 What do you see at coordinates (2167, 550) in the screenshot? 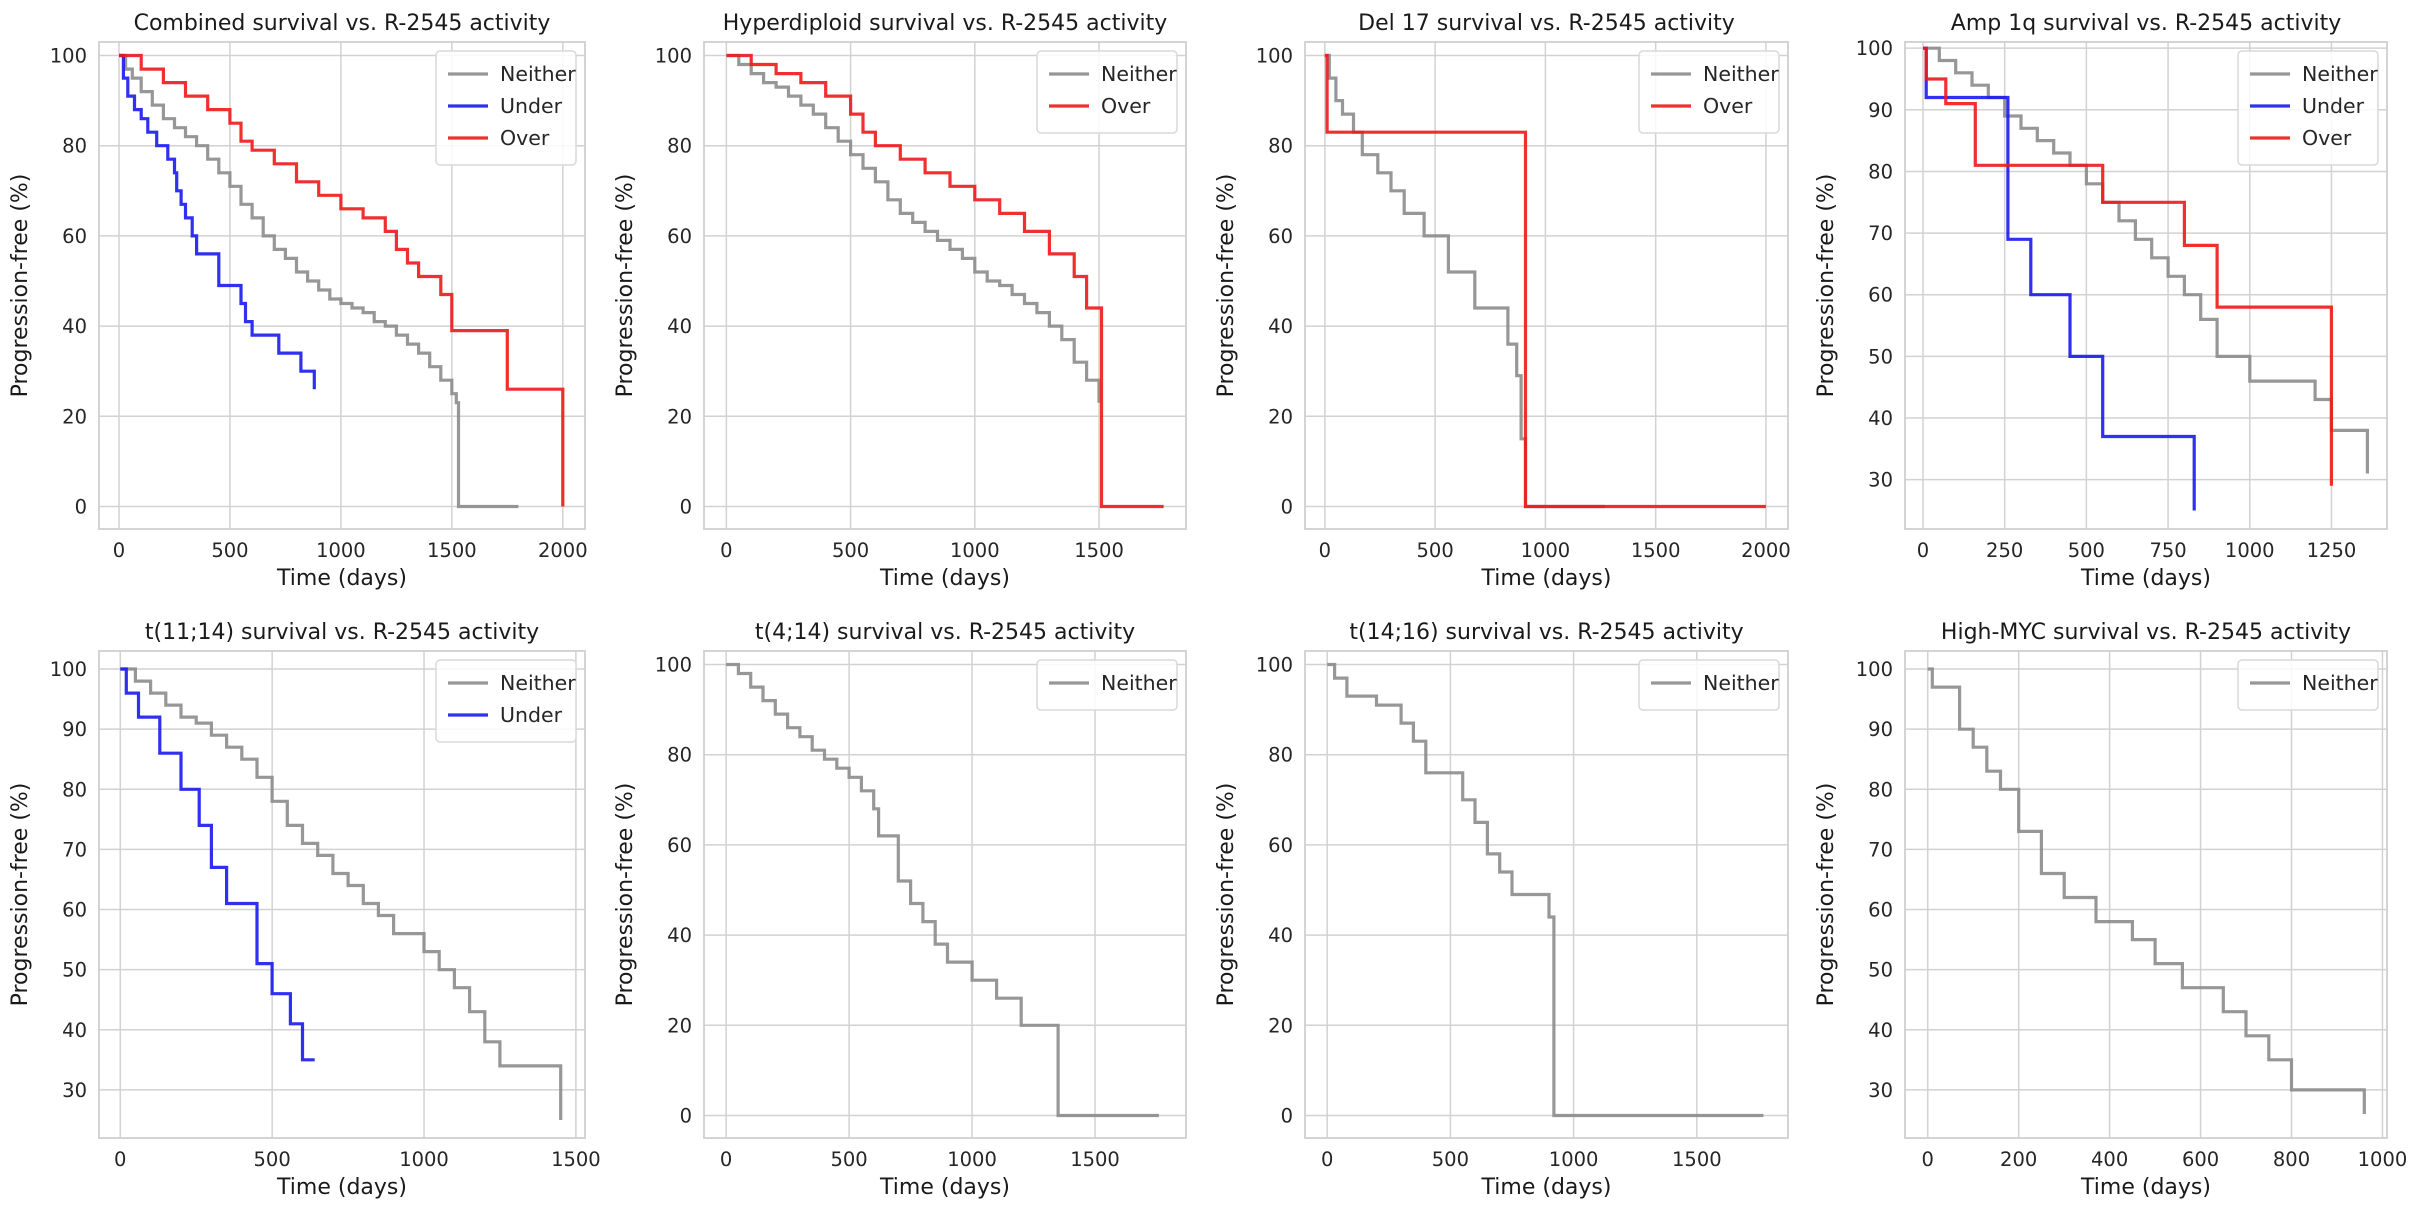
I see `x-tick-label: 750` at bounding box center [2167, 550].